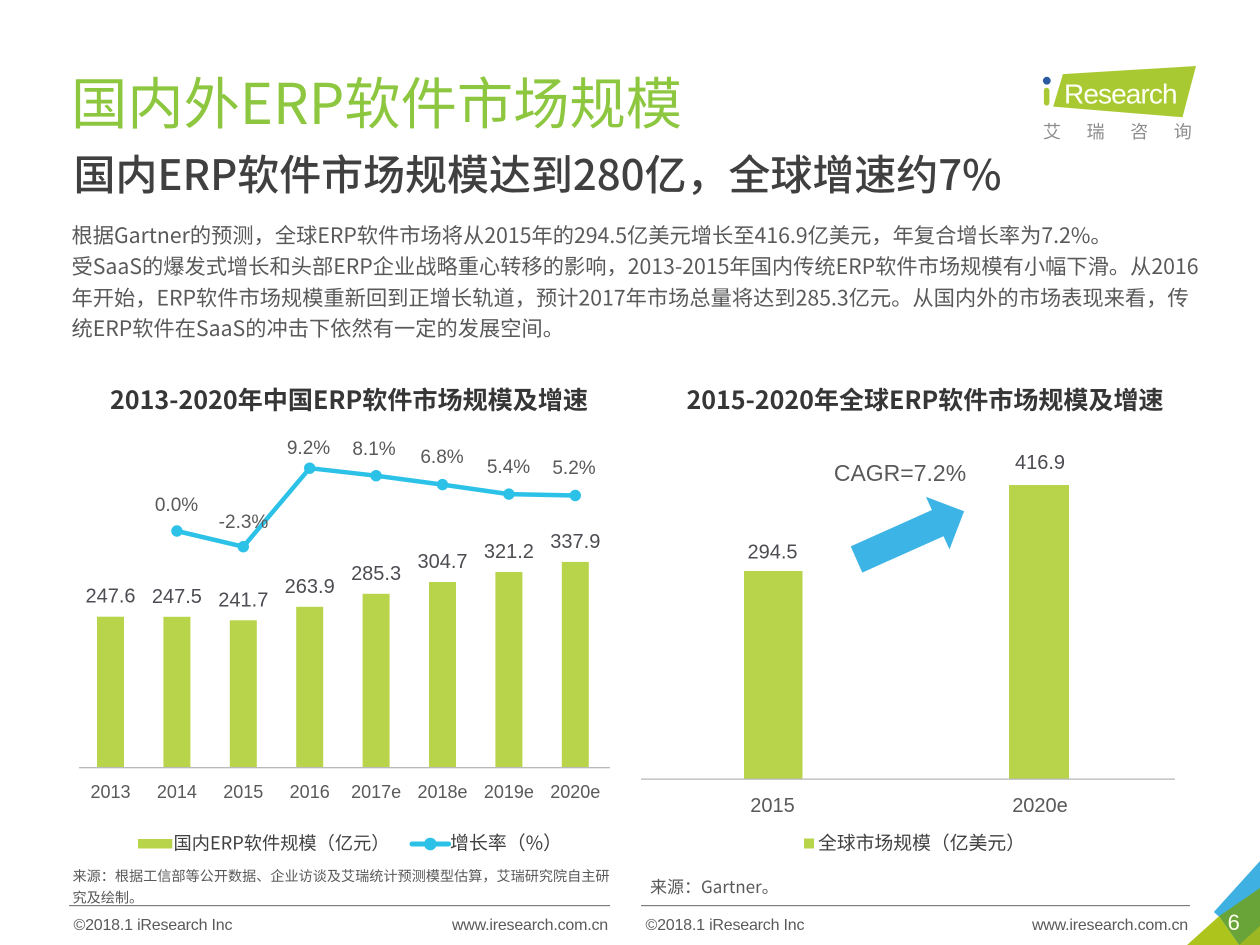 This screenshot has height=945, width=1260. I want to click on svg-text: 9.2%, so click(308, 448).